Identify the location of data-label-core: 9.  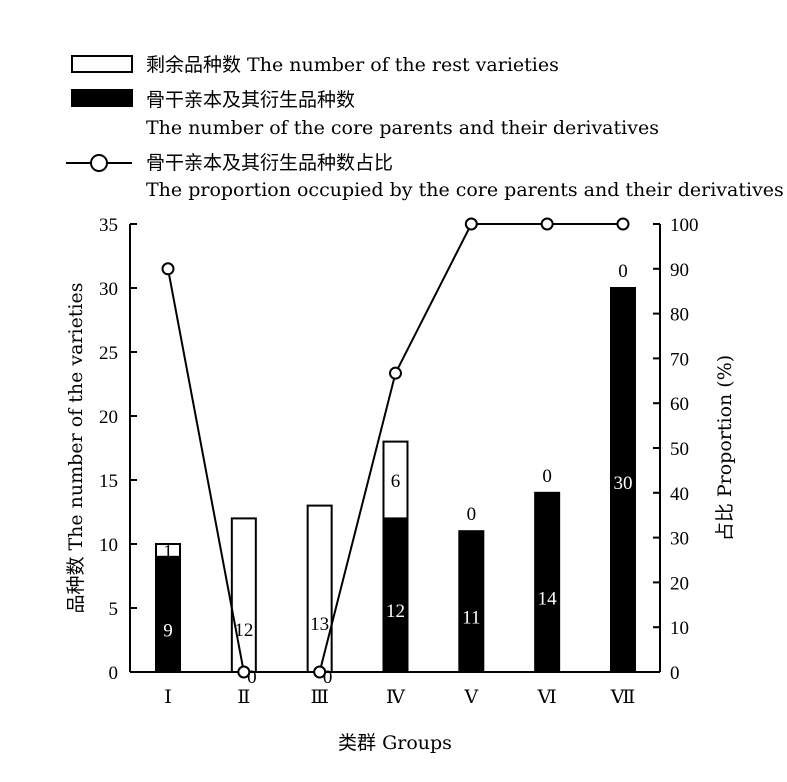
(168, 630).